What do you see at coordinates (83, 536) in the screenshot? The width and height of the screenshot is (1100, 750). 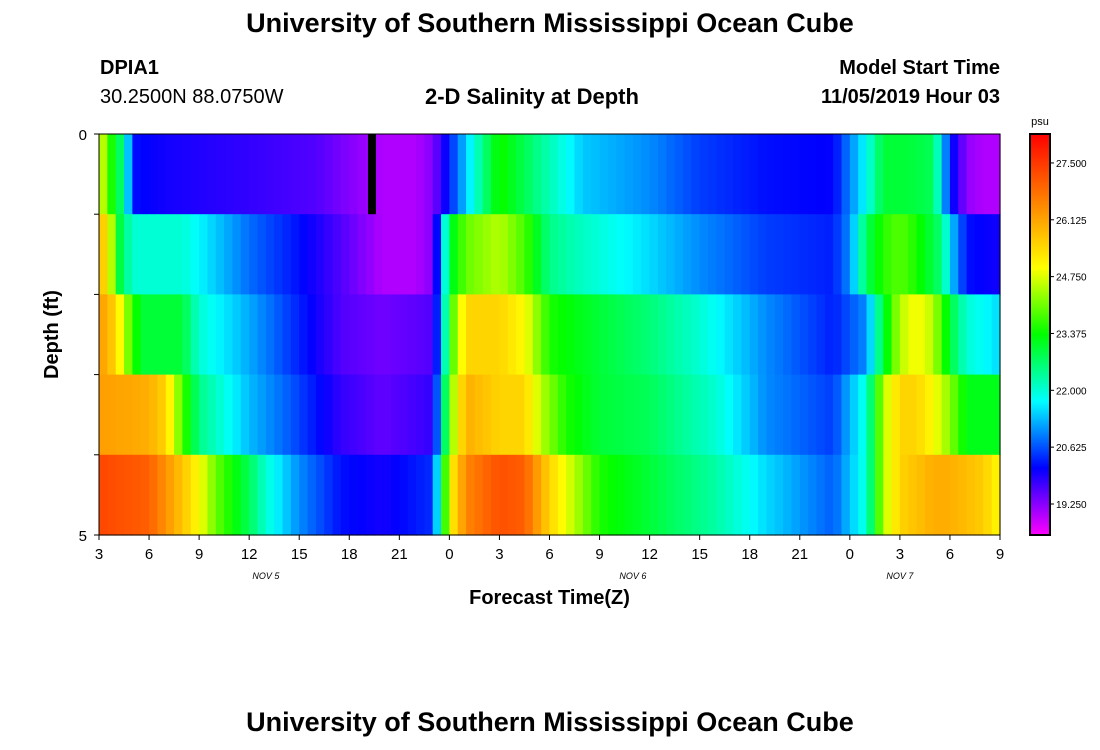 I see `y-tick-label: 5` at bounding box center [83, 536].